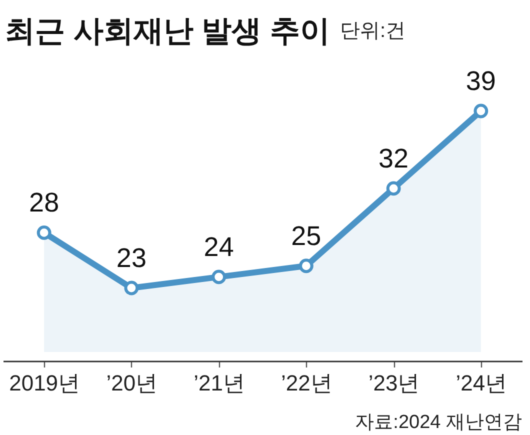 The width and height of the screenshot is (530, 435). What do you see at coordinates (44, 383) in the screenshot?
I see `x-tick-label: 2019년` at bounding box center [44, 383].